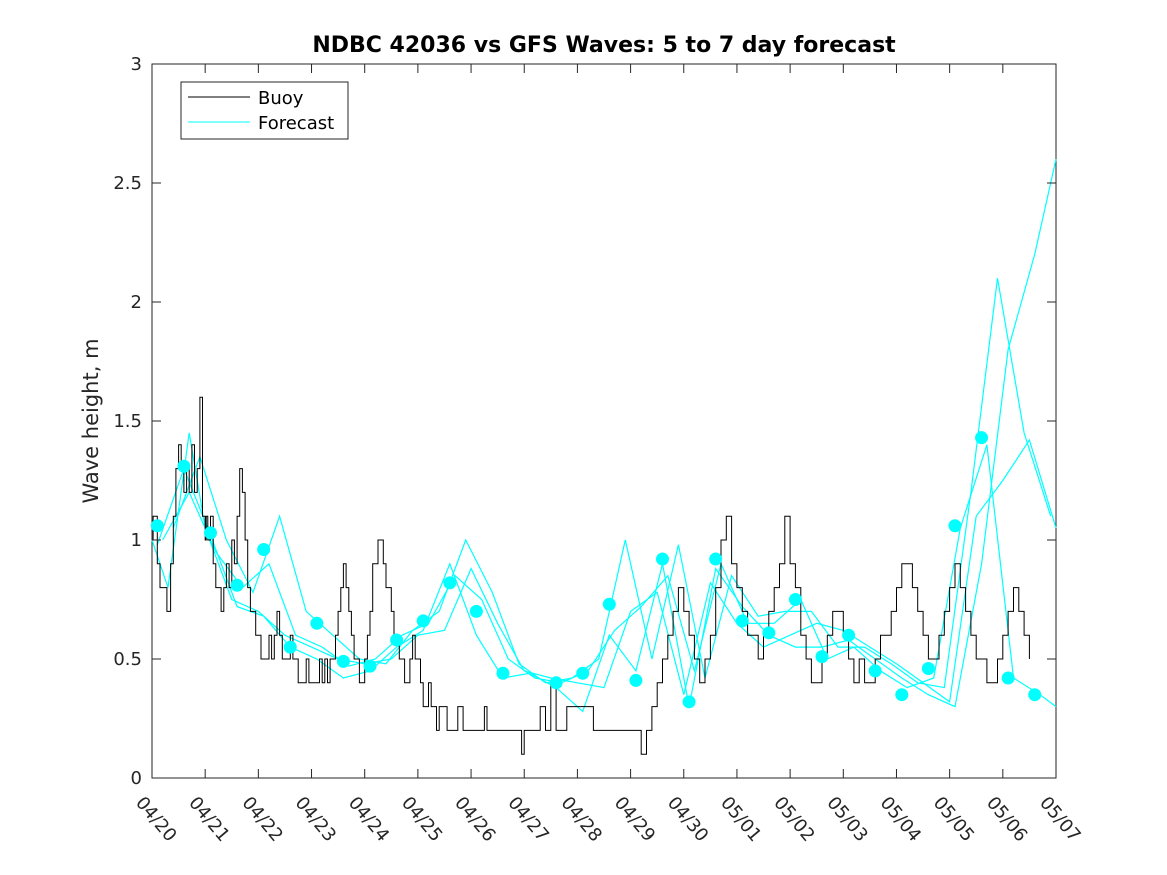 Image resolution: width=1167 pixels, height=875 pixels. Describe the element at coordinates (127, 421) in the screenshot. I see `y-tick-label: 1.5` at that location.